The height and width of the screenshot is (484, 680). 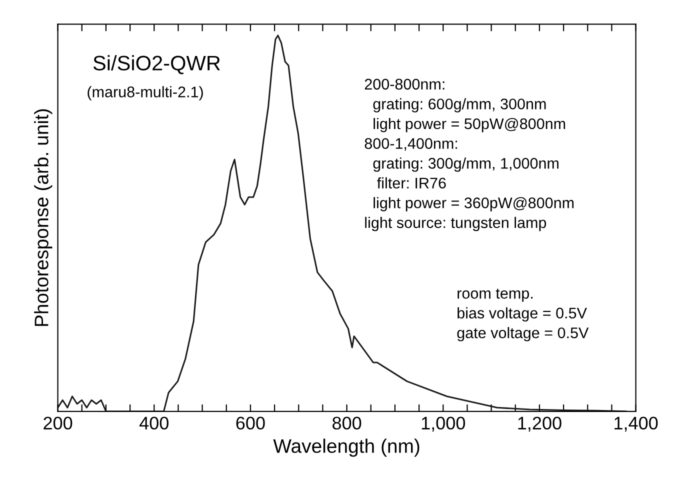 What do you see at coordinates (523, 315) in the screenshot?
I see `annotation: room temp. bias voltage = 0.5V gate voltage = 0.5V` at bounding box center [523, 315].